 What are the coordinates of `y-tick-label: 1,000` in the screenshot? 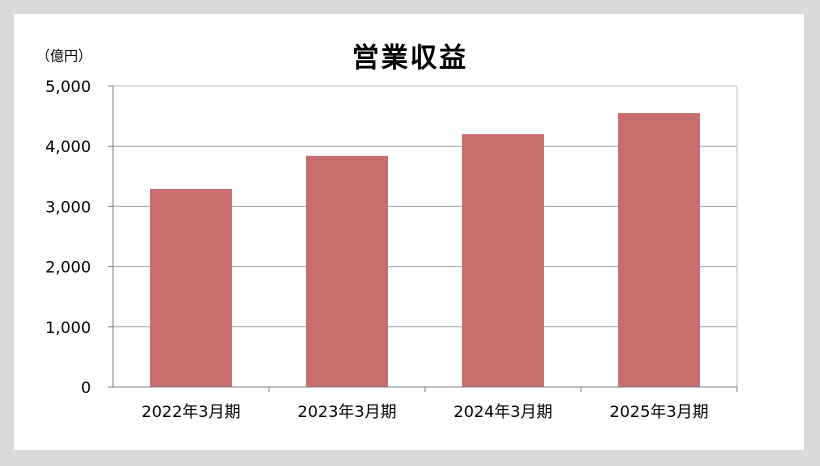 It's located at (68, 327).